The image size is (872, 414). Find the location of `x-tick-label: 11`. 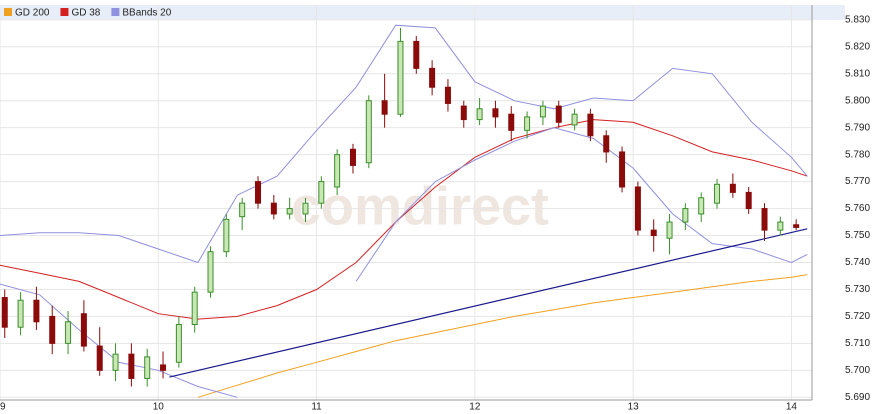

x-tick-label: 11 is located at coordinates (316, 407).